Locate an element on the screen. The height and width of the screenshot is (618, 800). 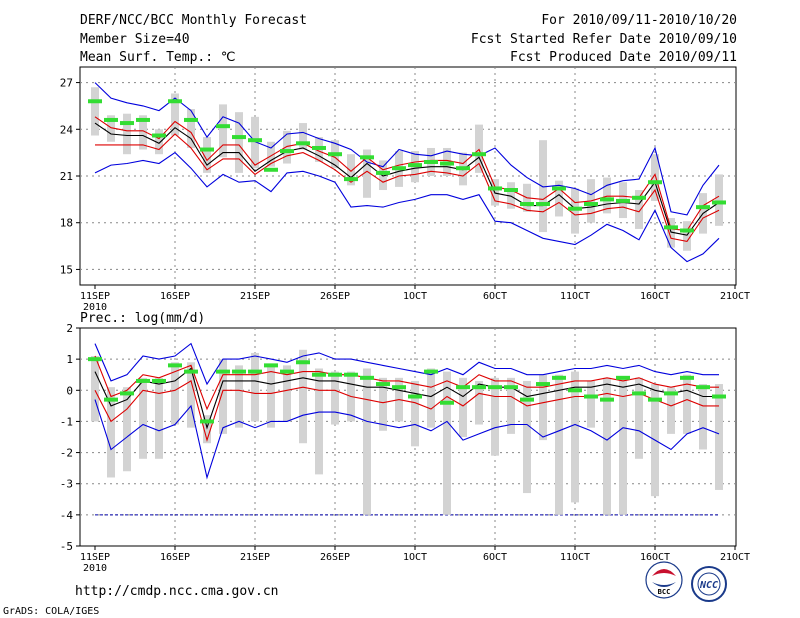
x-tick-label: 11SEP is located at coordinates (95, 296).